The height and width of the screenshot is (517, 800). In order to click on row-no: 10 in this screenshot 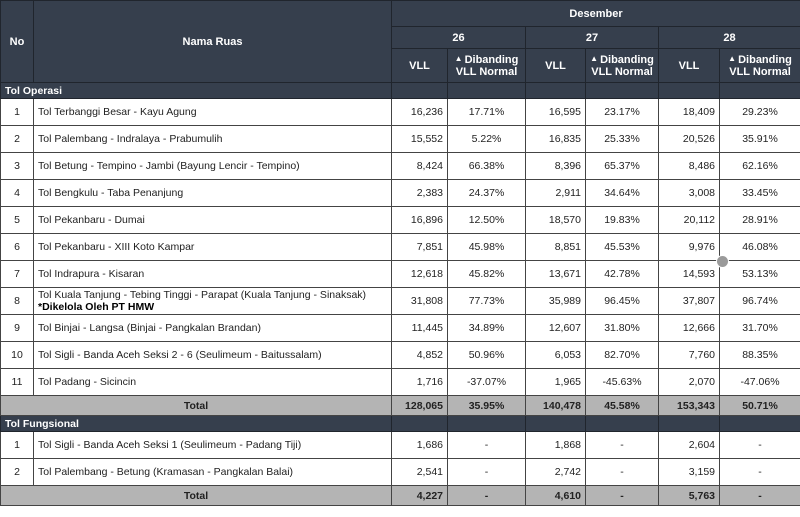, I will do `click(17, 355)`.